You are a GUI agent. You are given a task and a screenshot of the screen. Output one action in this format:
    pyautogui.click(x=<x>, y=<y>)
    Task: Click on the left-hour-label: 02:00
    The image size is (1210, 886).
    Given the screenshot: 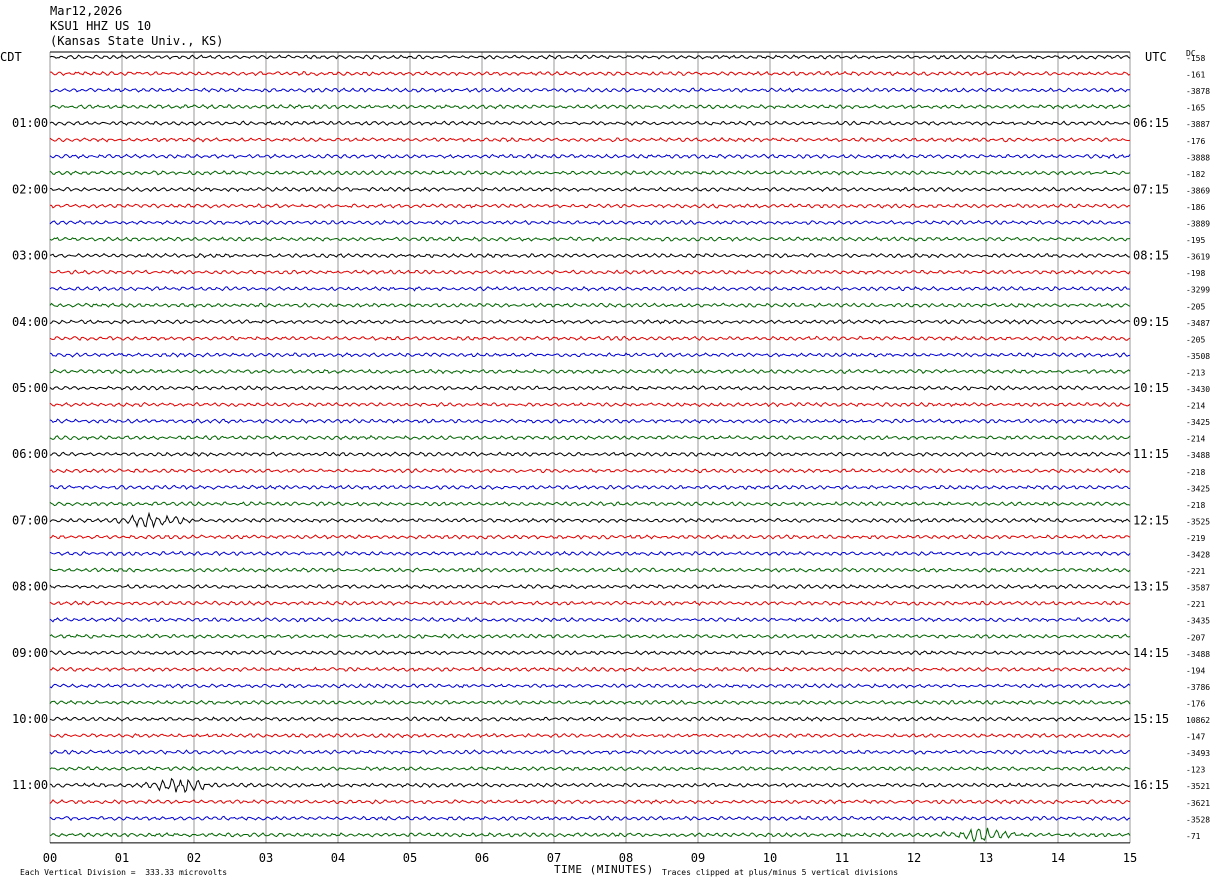 What is the action you would take?
    pyautogui.click(x=30, y=189)
    